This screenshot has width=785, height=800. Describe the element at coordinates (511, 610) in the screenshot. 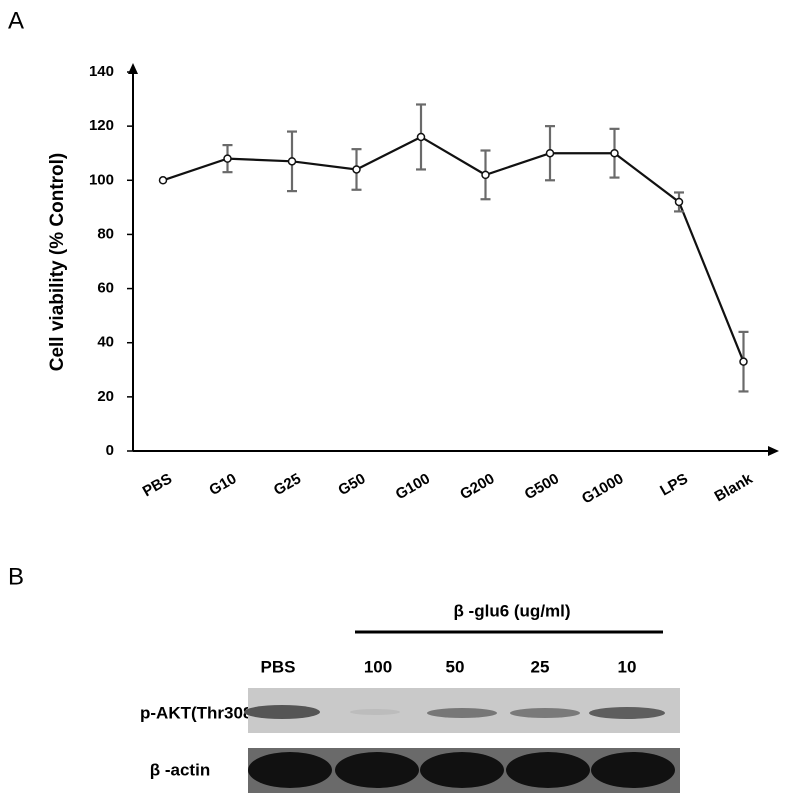

I see `treatment-label: β -glu6 (ug/ml)` at that location.